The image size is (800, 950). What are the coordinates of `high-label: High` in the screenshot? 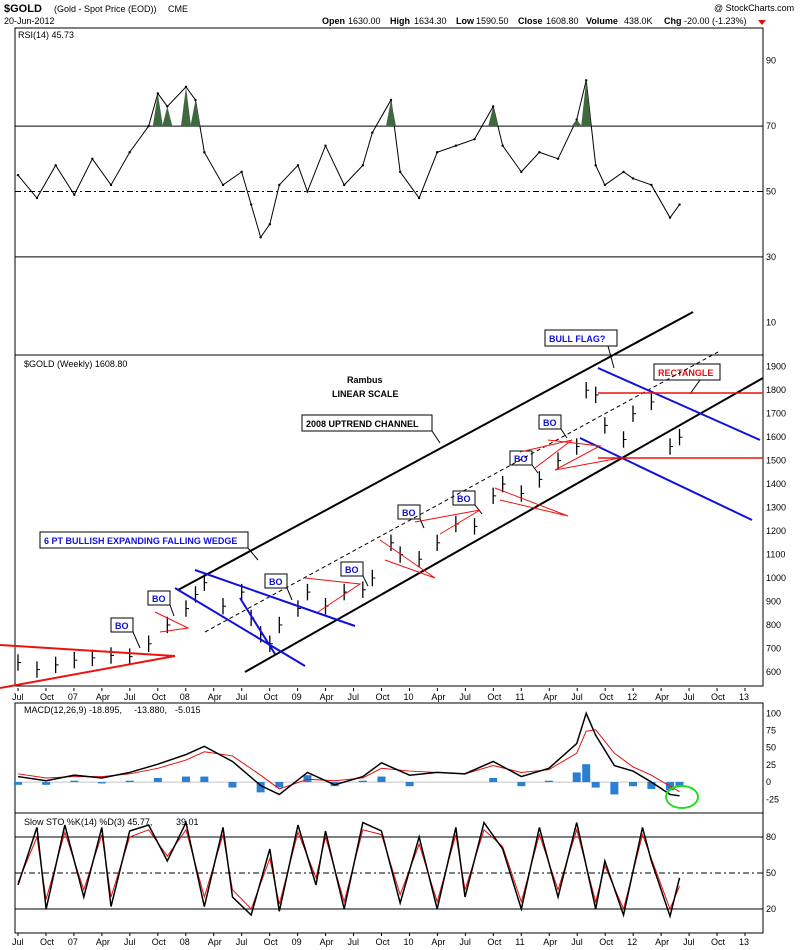 It's located at (400, 21).